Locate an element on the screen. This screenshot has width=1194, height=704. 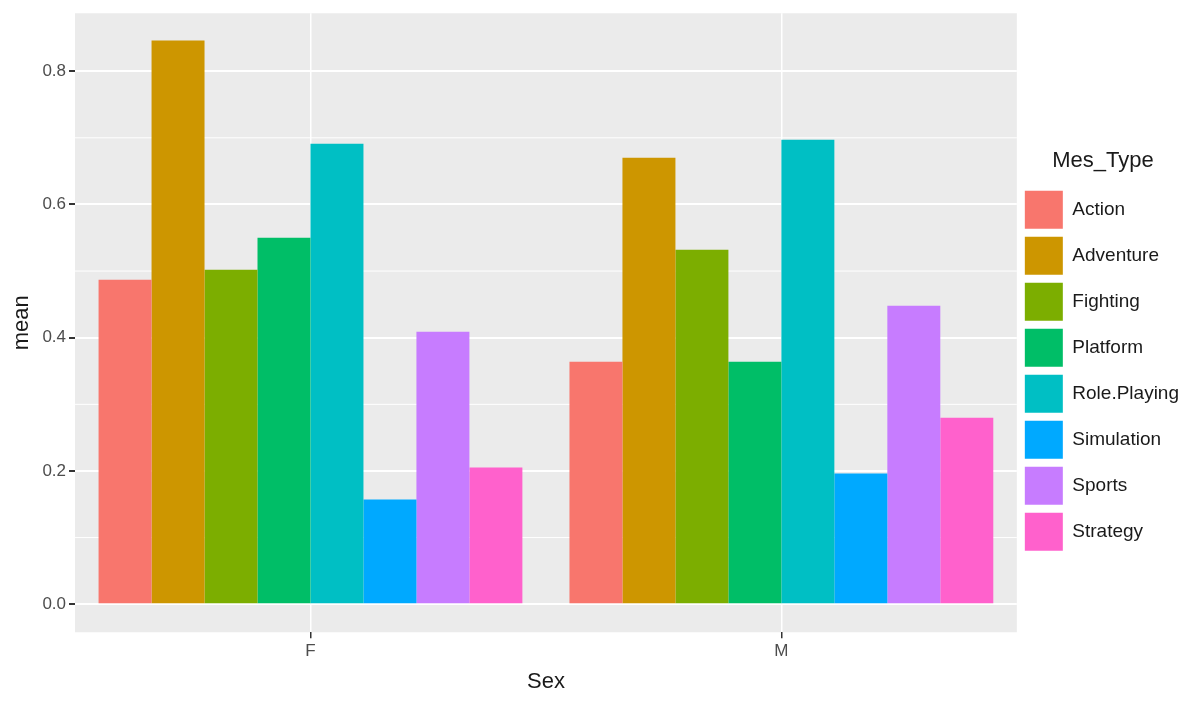
legend-label: Fighting is located at coordinates (1106, 300).